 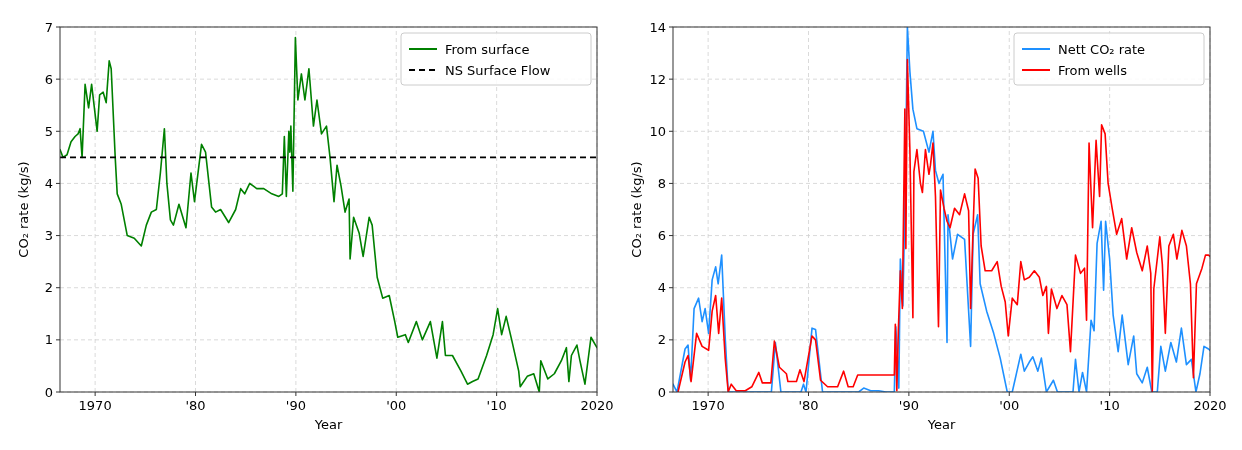 I want to click on legend-label: Nett CO₂ rate, so click(x=1102, y=49).